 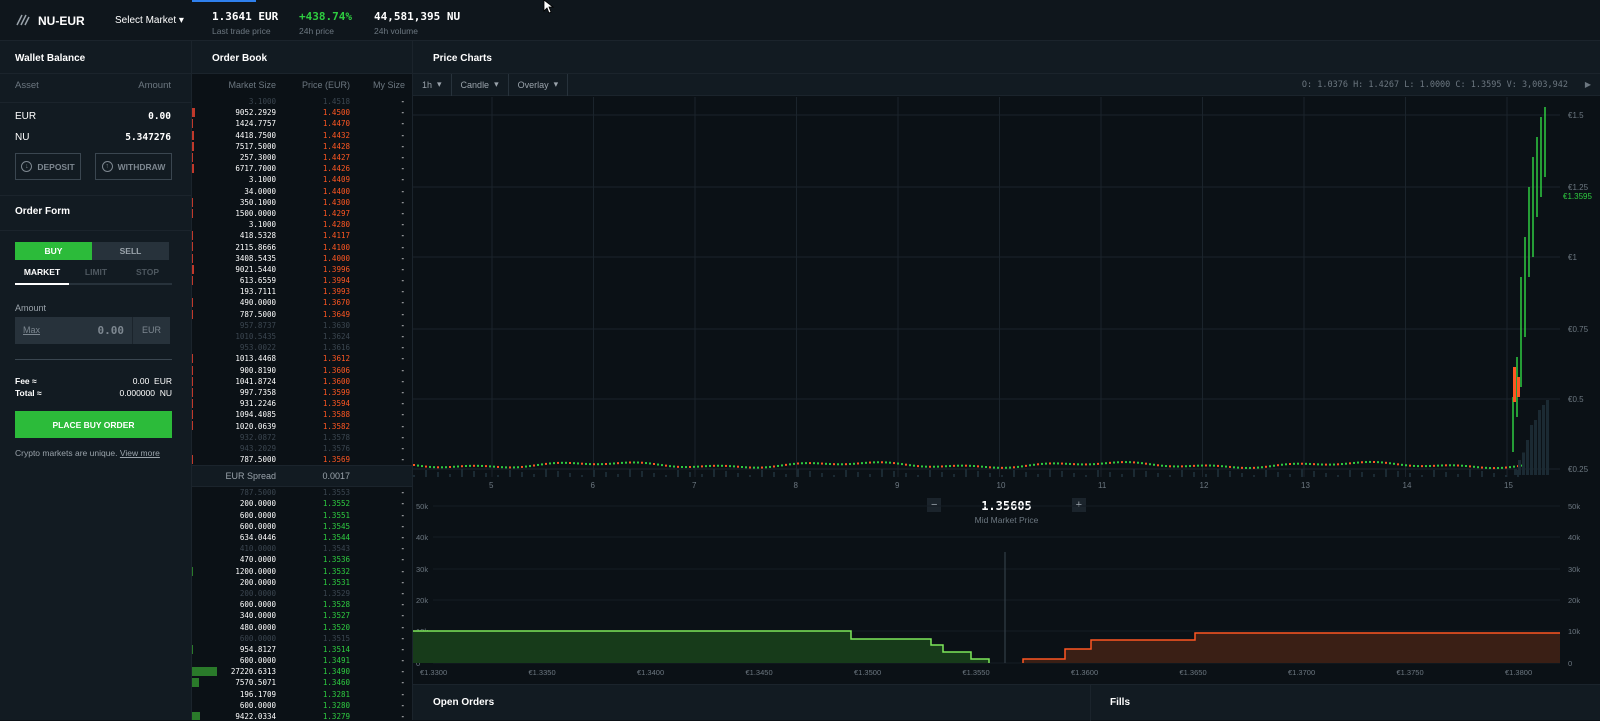 I want to click on ask-row: 957.8737 1.3630 -, so click(x=302, y=325).